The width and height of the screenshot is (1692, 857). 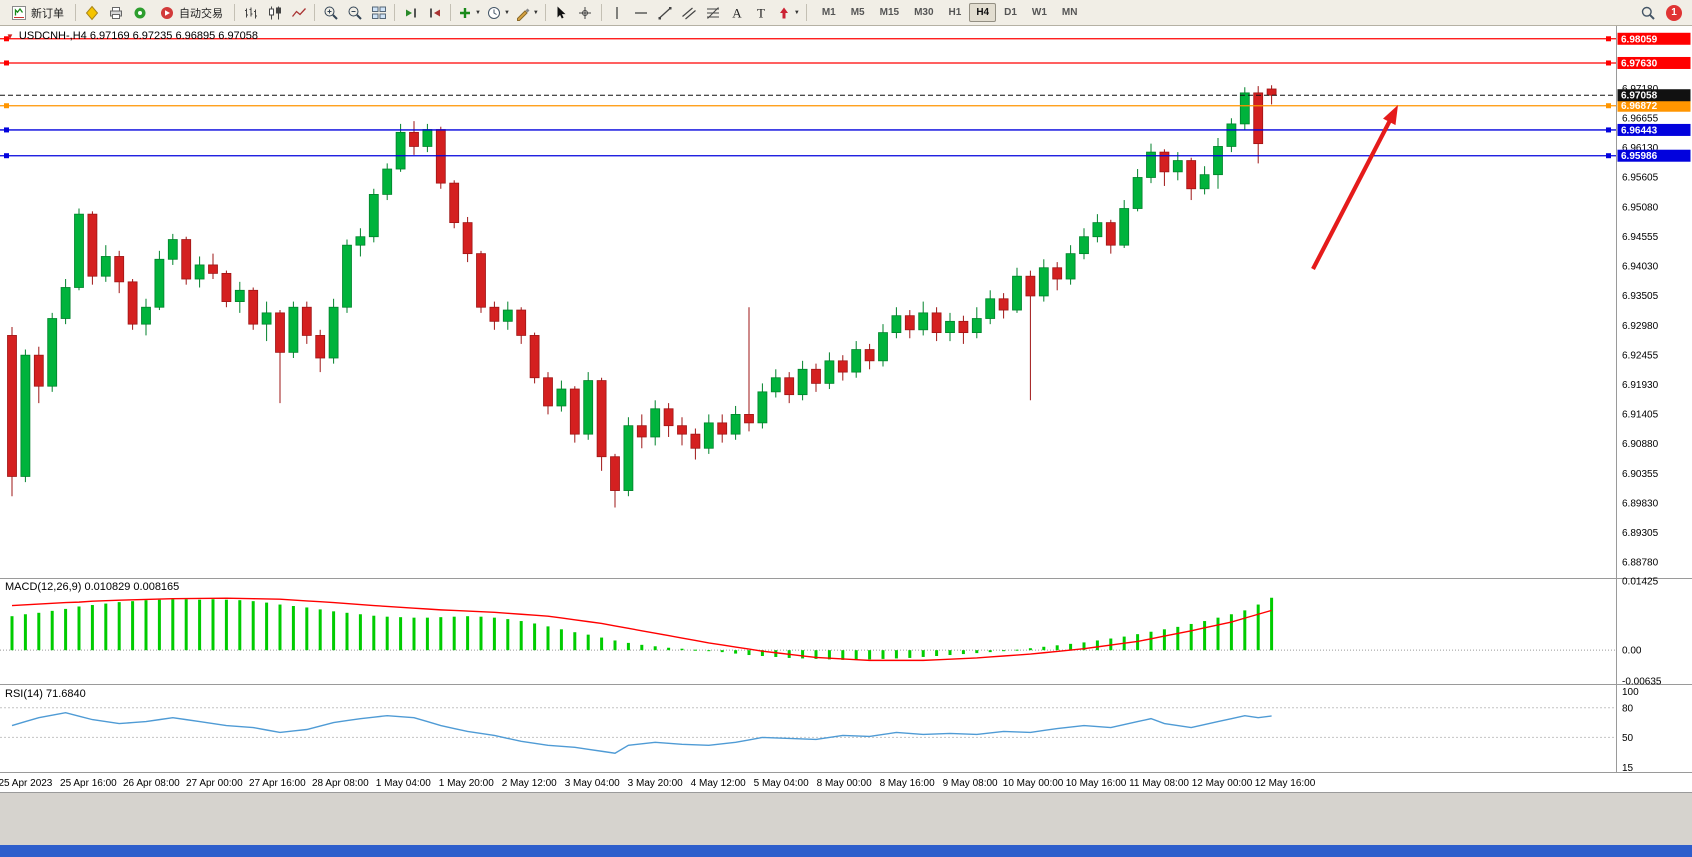 What do you see at coordinates (403, 783) in the screenshot?
I see `time-tick-label: 1 May 04:00` at bounding box center [403, 783].